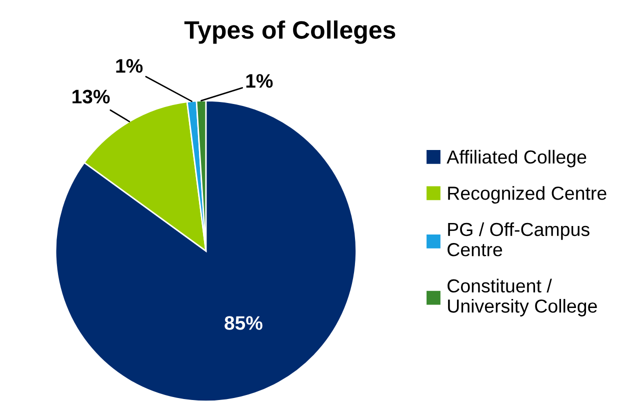 The image size is (624, 402). What do you see at coordinates (243, 323) in the screenshot?
I see `data-label: 85%` at bounding box center [243, 323].